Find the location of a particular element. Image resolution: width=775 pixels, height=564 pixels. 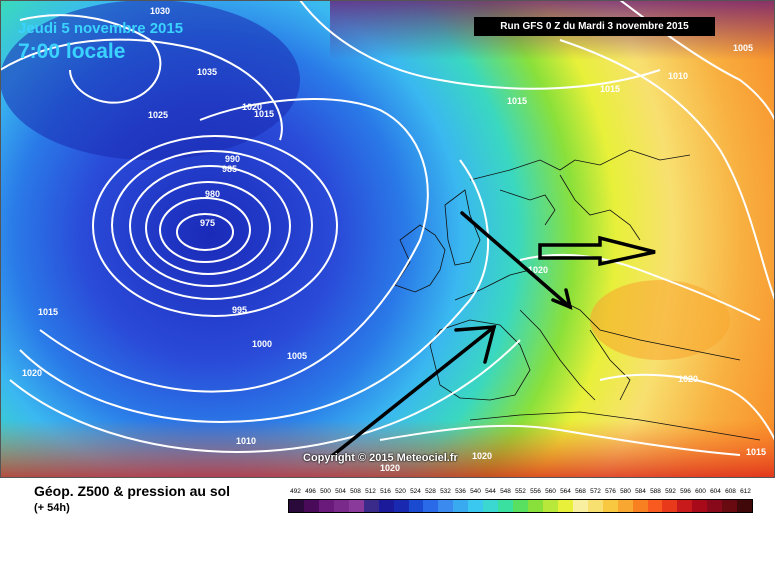

scale-tick-label: 564 is located at coordinates (565, 491).